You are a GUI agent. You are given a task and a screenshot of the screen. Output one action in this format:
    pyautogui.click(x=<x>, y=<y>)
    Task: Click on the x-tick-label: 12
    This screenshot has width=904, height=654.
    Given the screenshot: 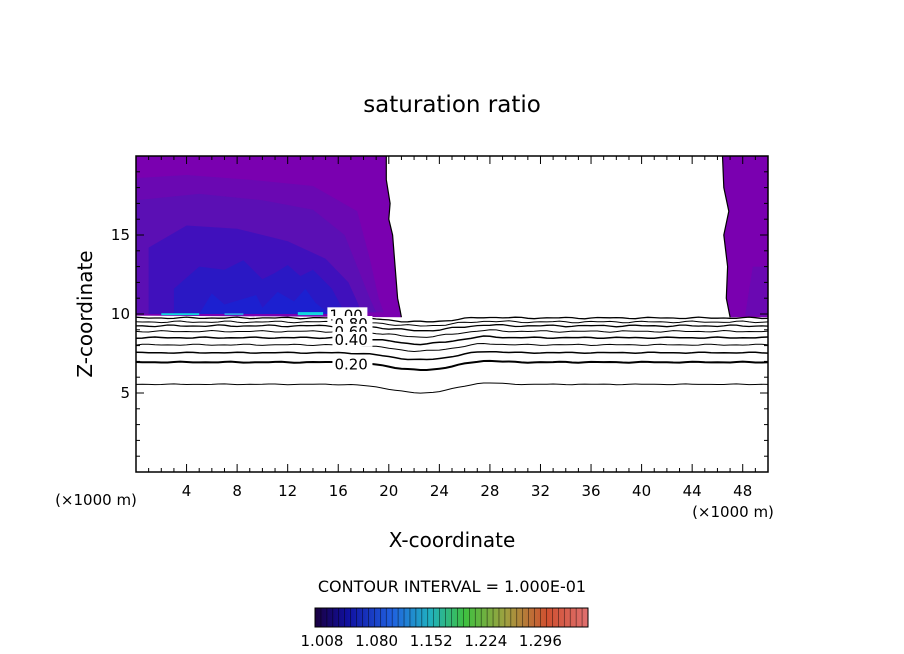 What is the action you would take?
    pyautogui.click(x=287, y=491)
    